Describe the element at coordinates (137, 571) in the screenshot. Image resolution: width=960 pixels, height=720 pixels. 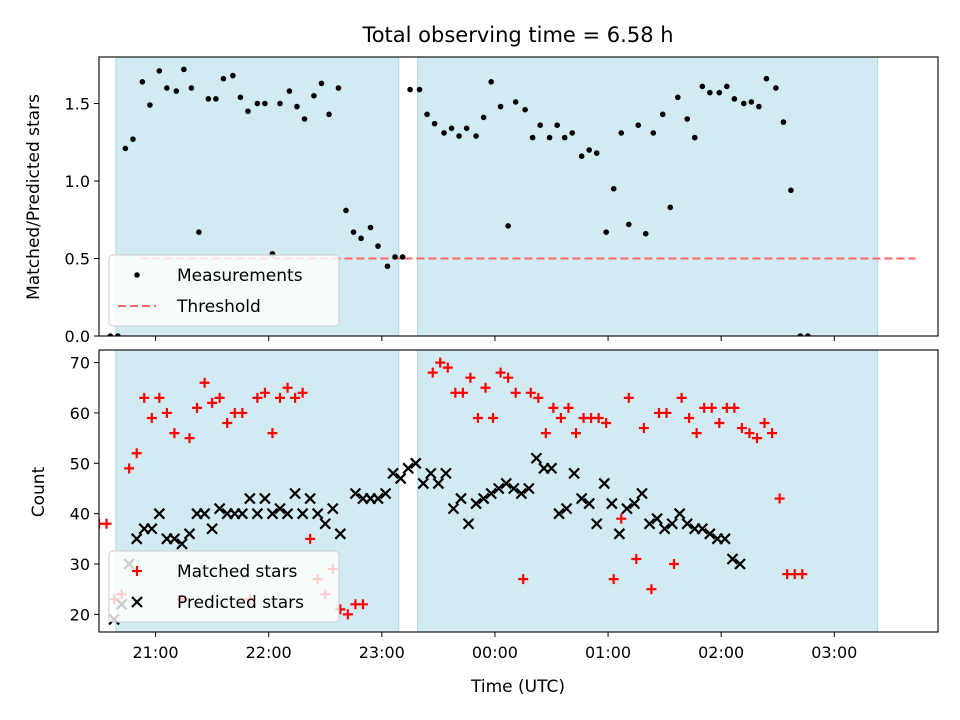
I see `legend-marker-matched` at that location.